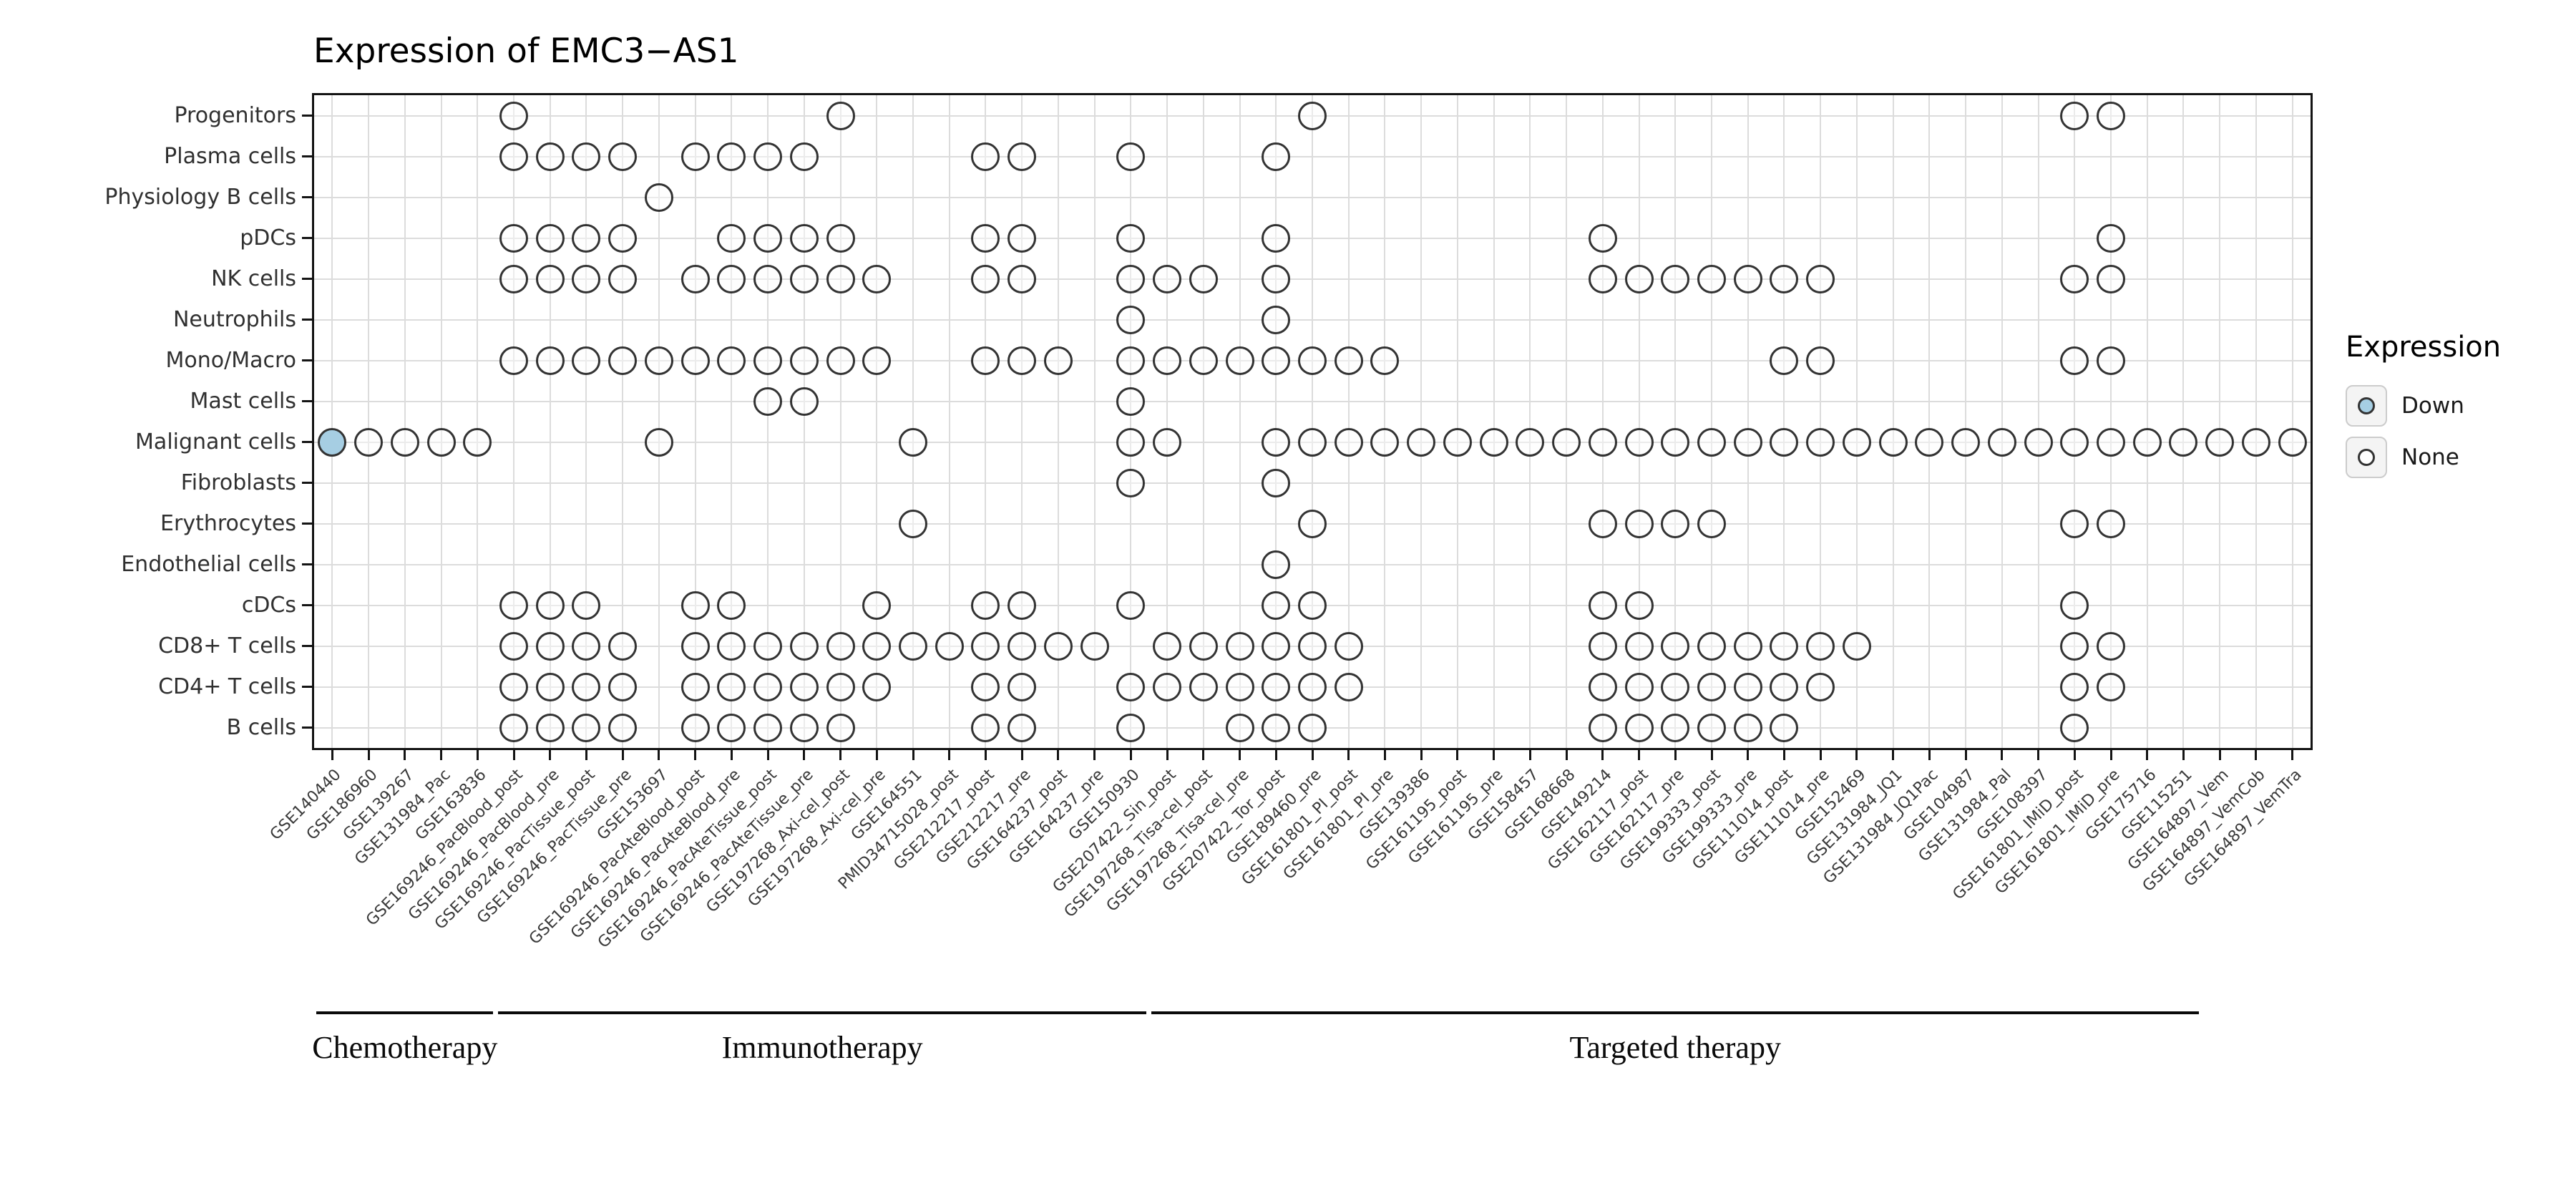 The image size is (2576, 1181). I want to click on y-axis-label: Plasma cells, so click(230, 156).